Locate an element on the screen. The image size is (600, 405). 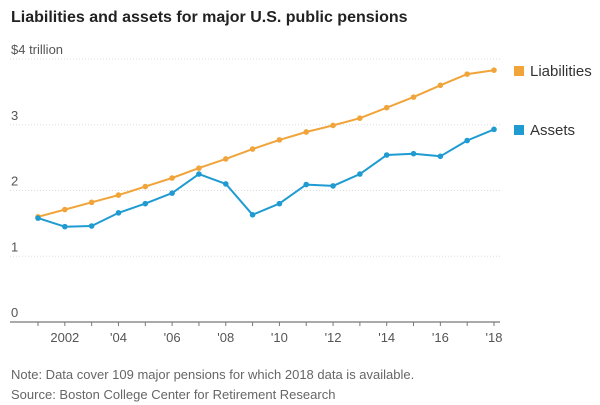
x-tick-label: '06 is located at coordinates (172, 337).